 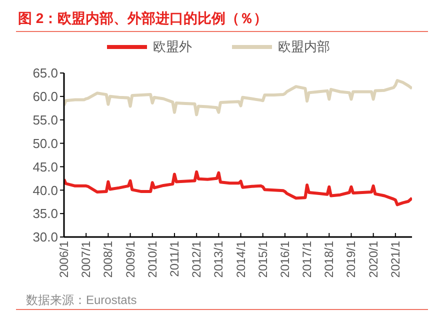 What do you see at coordinates (108, 259) in the screenshot?
I see `x-tick-label: 2008/1` at bounding box center [108, 259].